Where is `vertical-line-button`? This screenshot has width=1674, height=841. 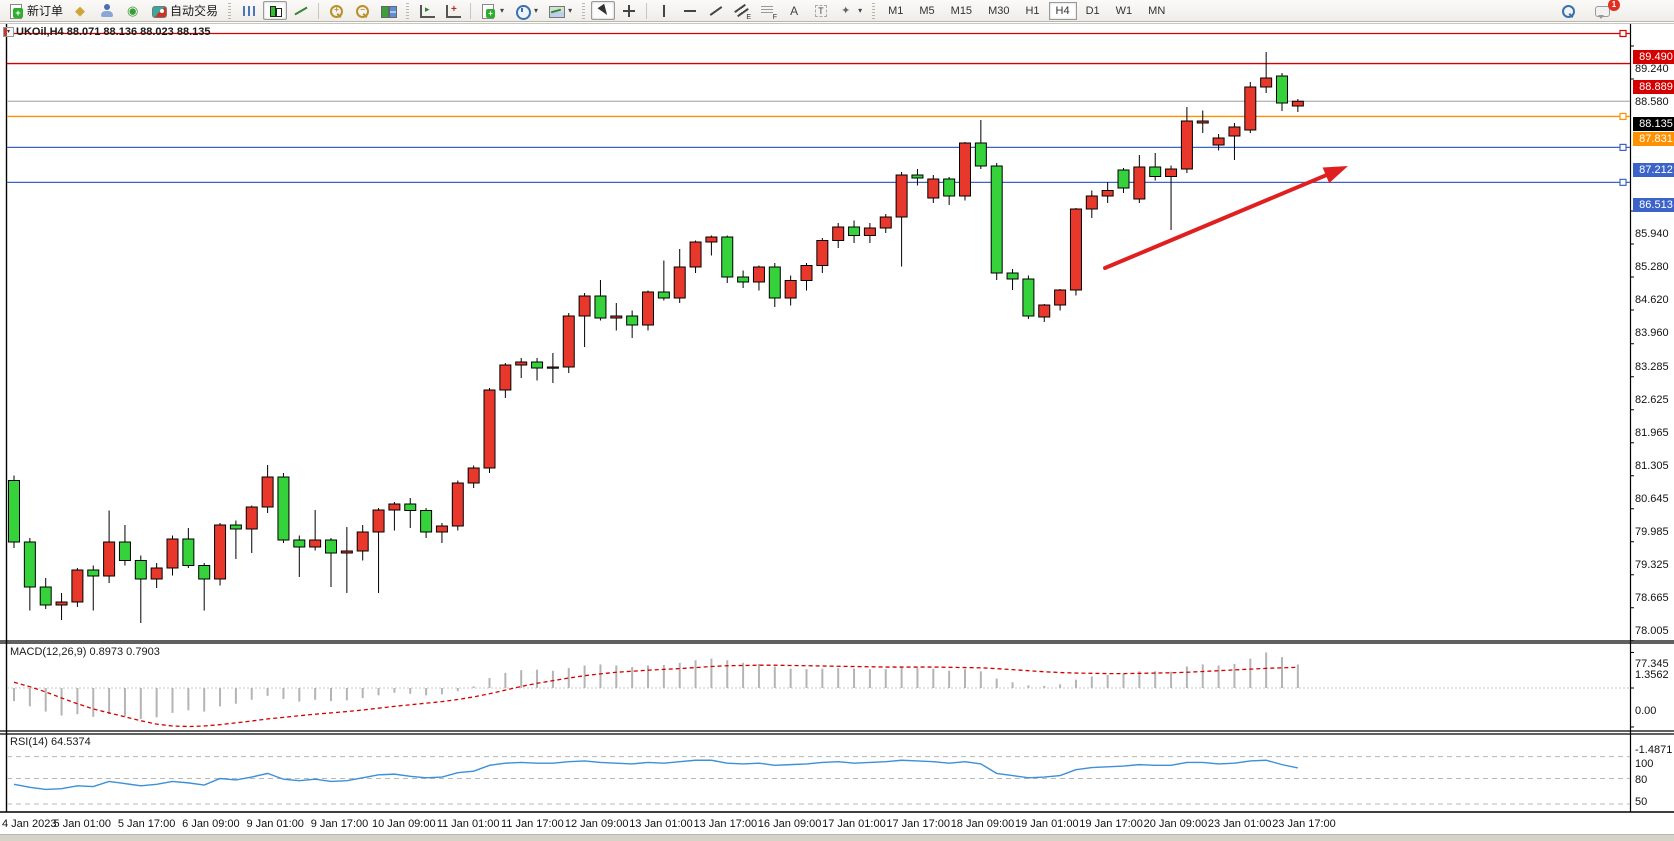
vertical-line-button is located at coordinates (664, 10).